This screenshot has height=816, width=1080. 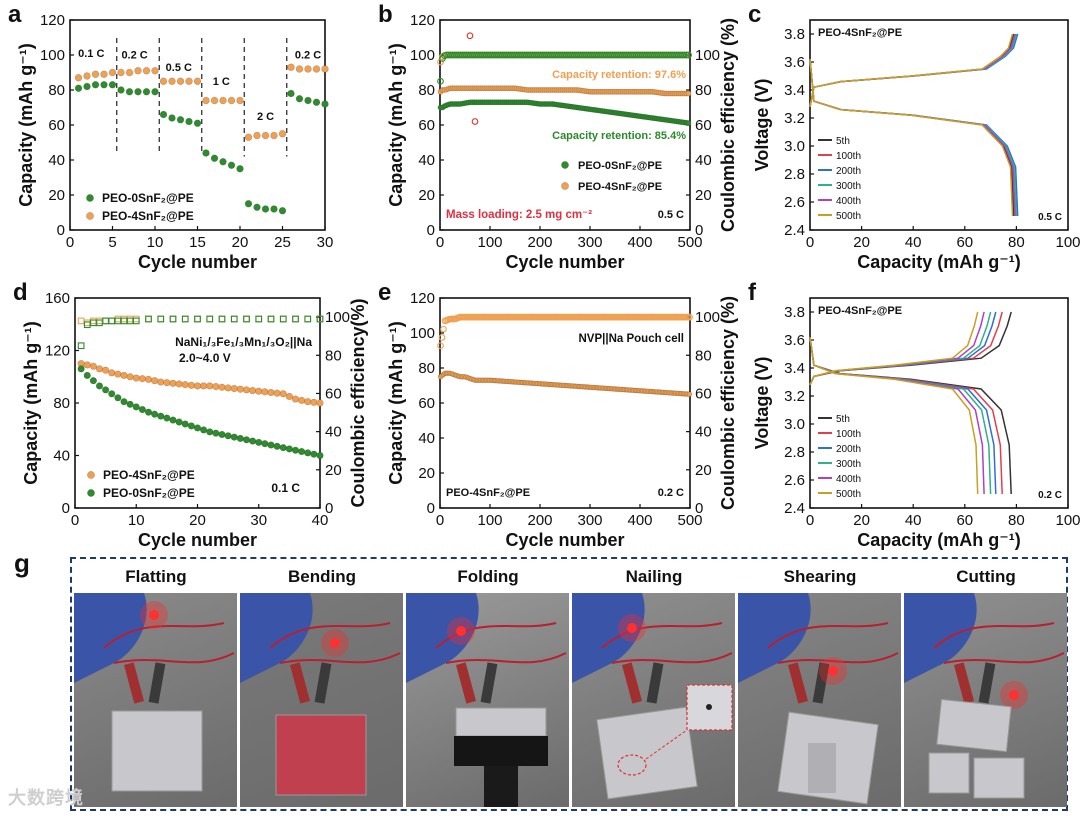 What do you see at coordinates (440, 520) in the screenshot?
I see `x-tick-label-e: 0` at bounding box center [440, 520].